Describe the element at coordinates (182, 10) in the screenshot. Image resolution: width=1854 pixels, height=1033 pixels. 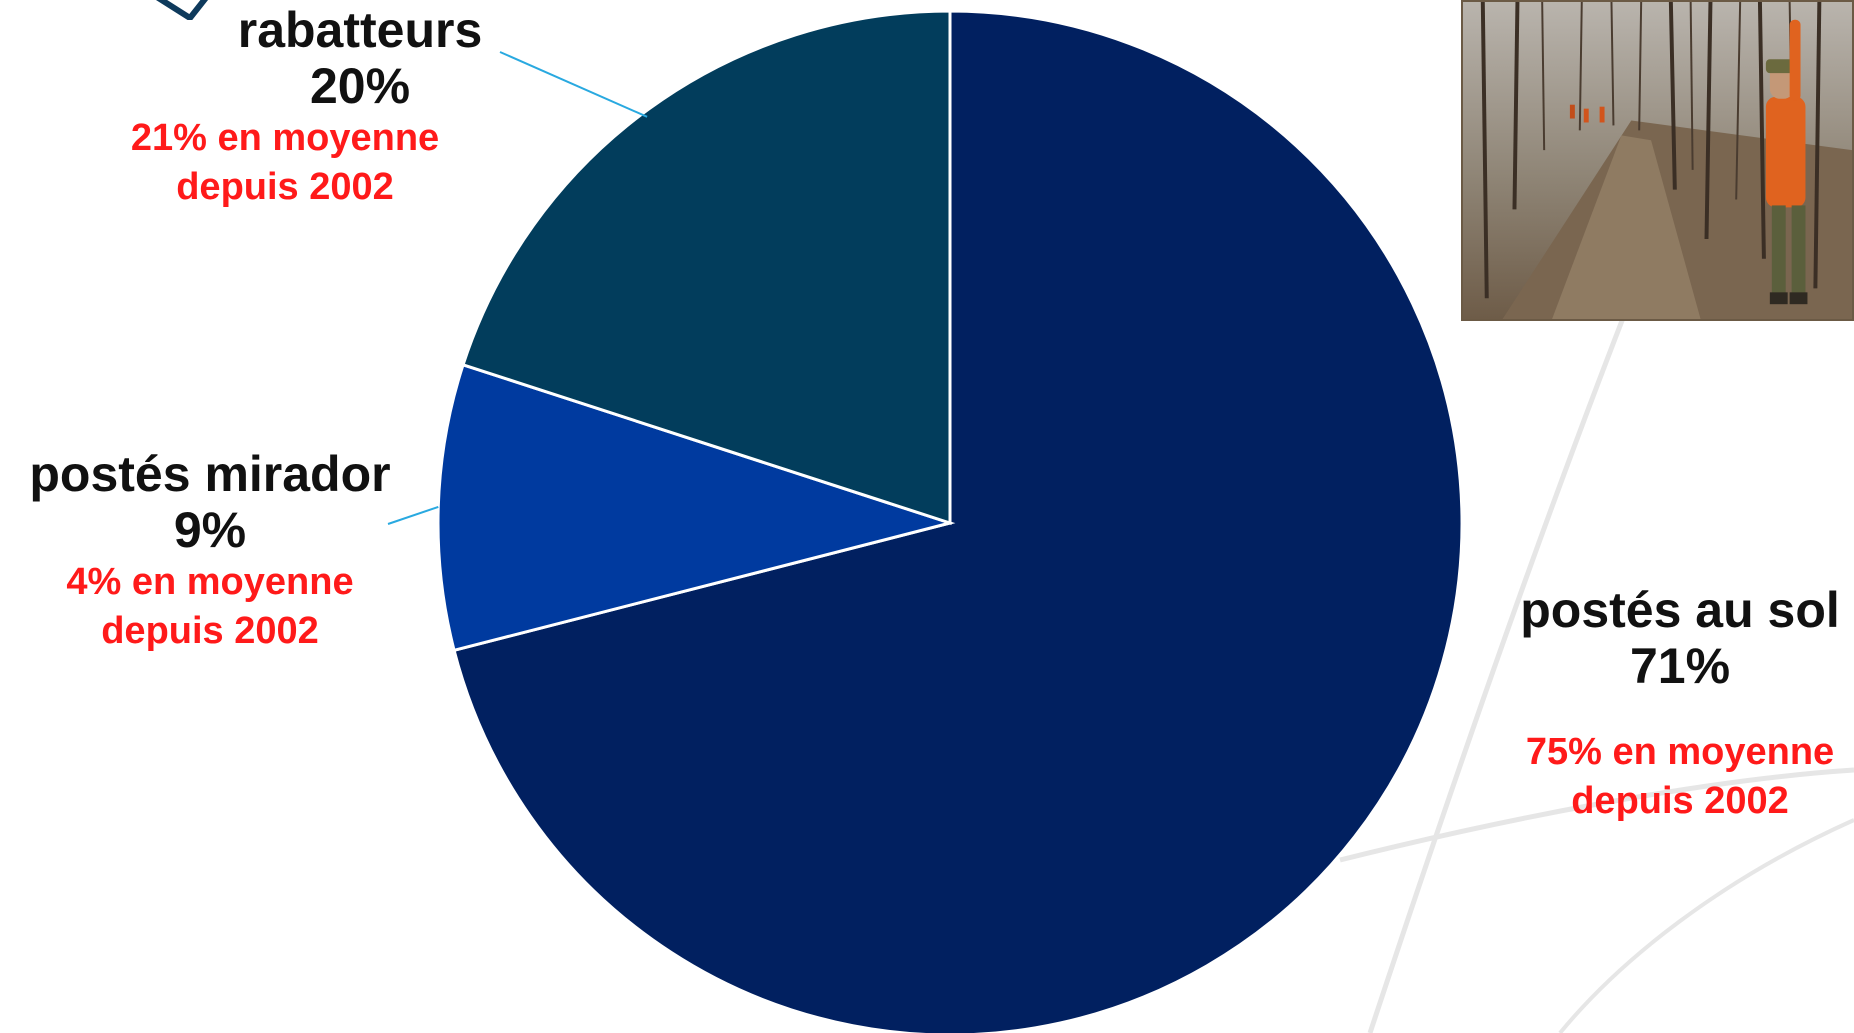
I see `corner-logo-shape` at that location.